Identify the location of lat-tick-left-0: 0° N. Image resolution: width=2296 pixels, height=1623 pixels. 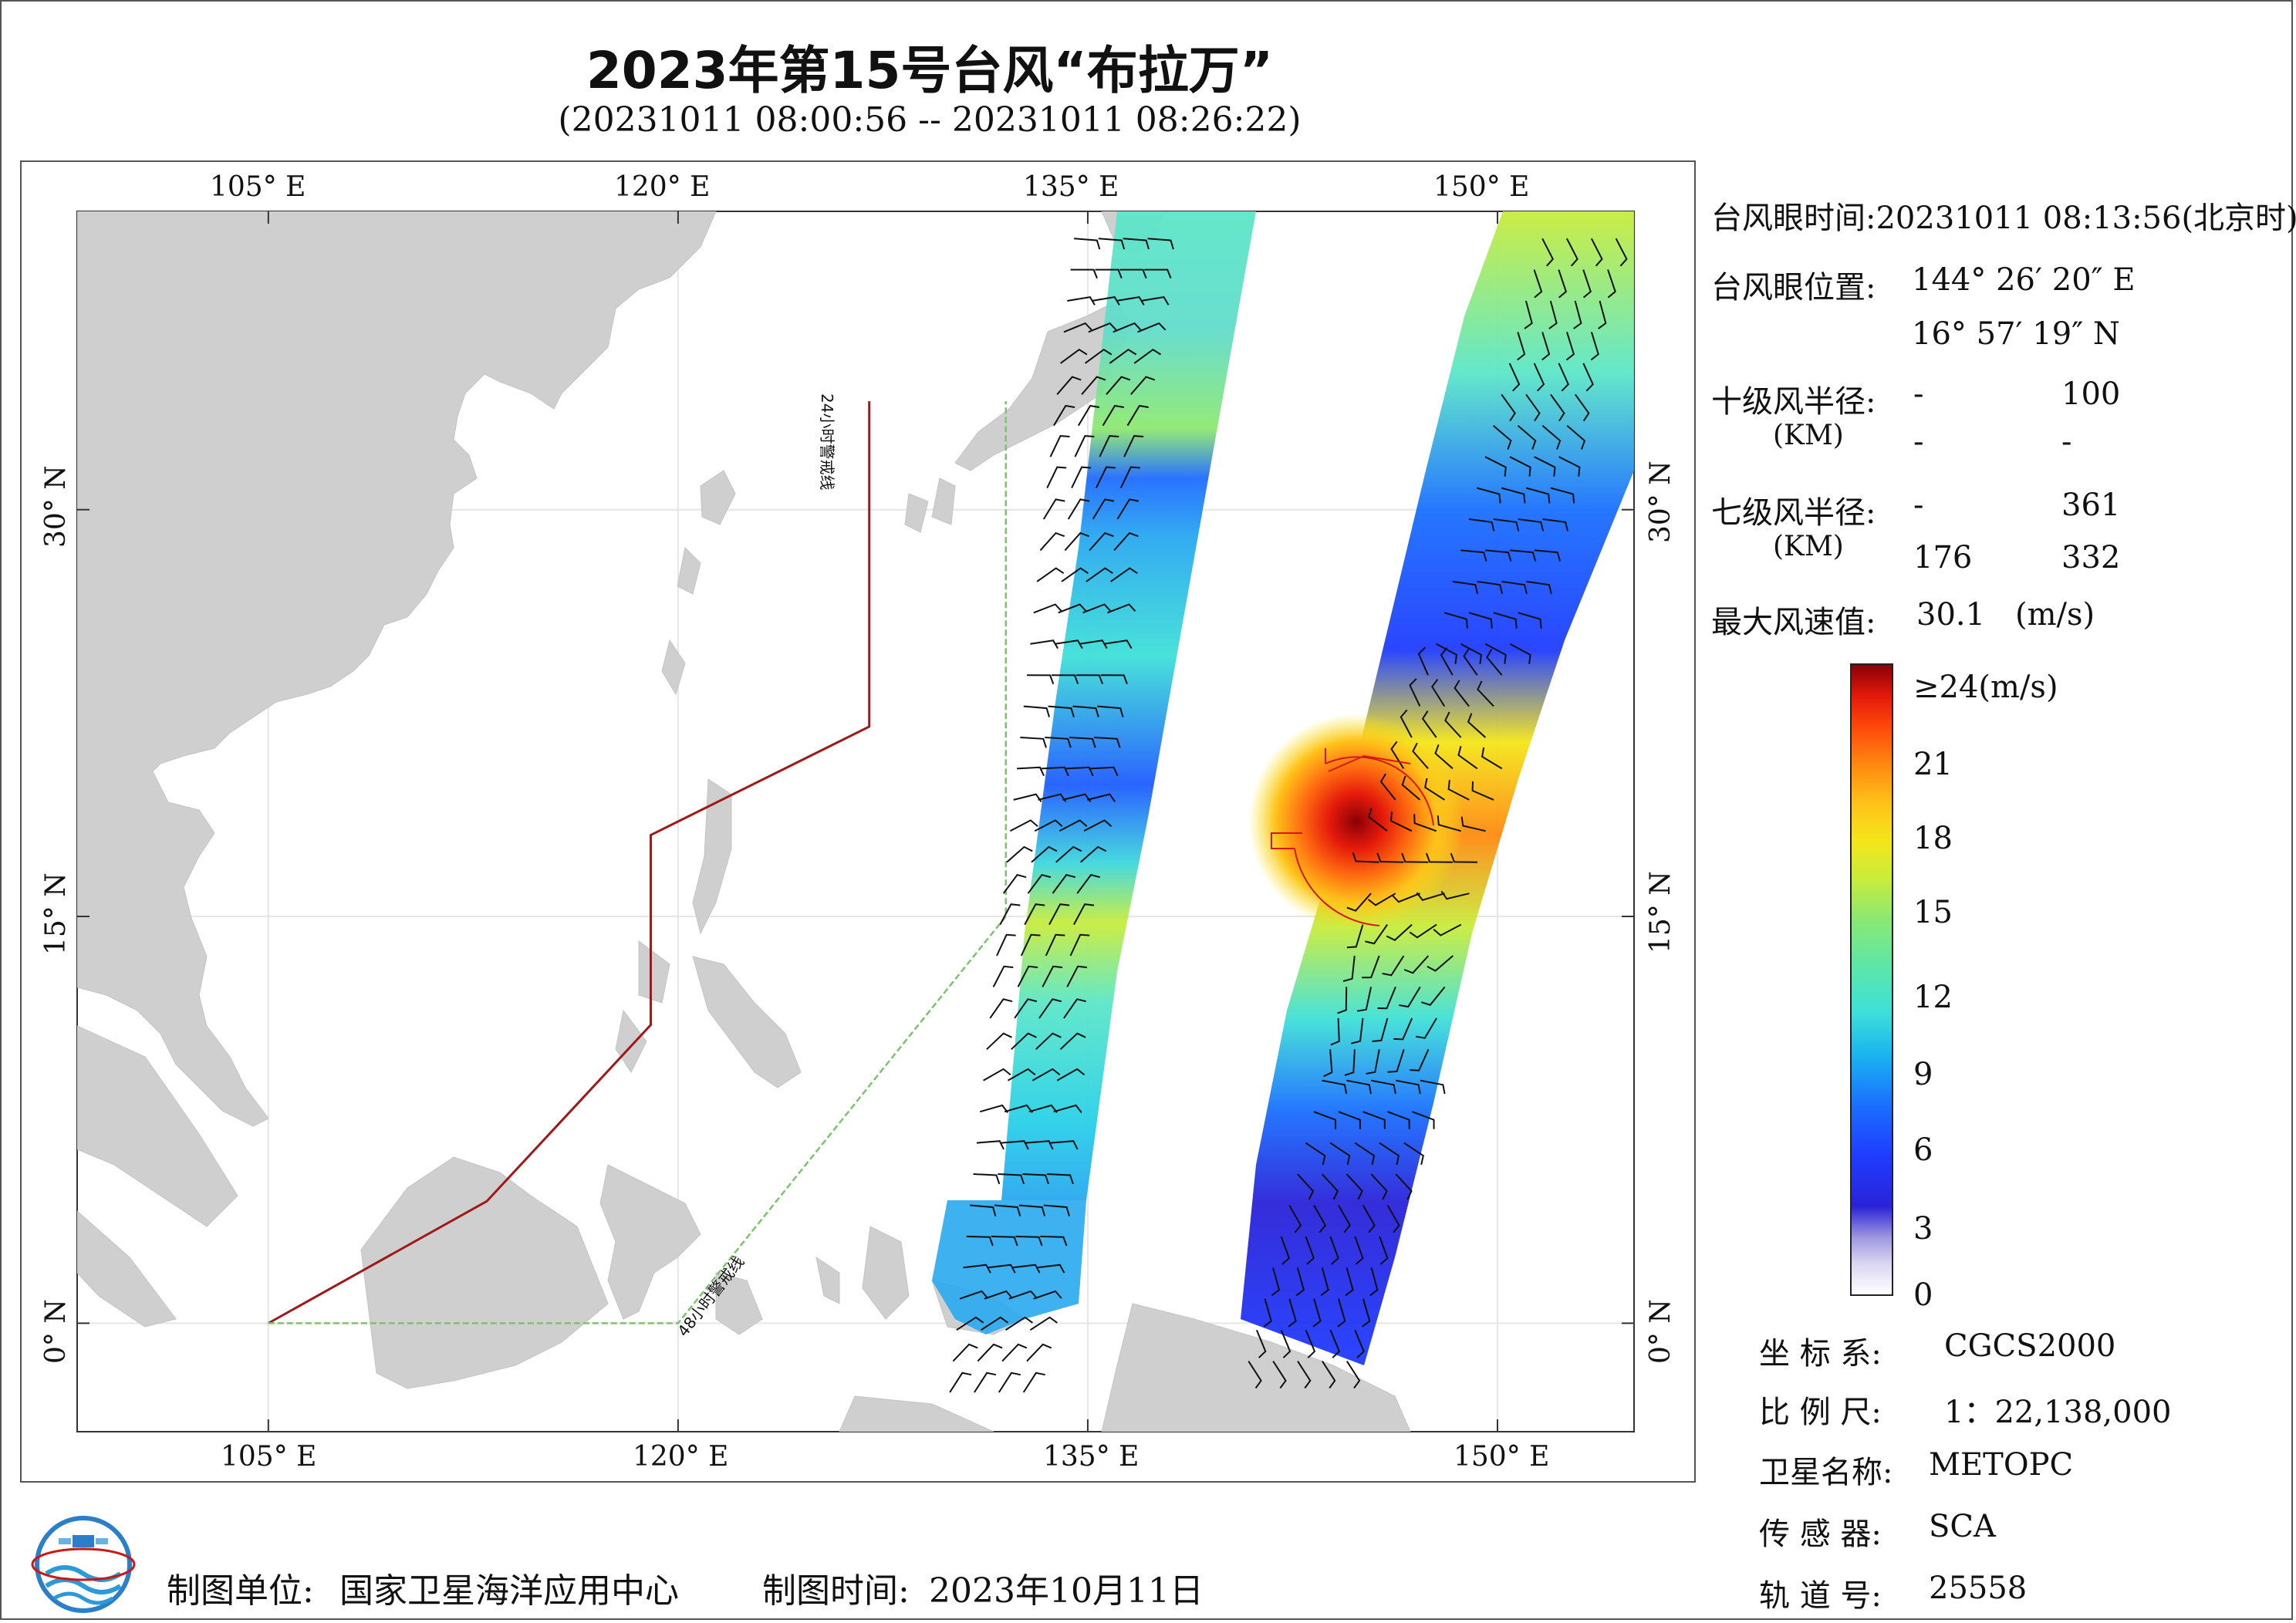
(56, 1331).